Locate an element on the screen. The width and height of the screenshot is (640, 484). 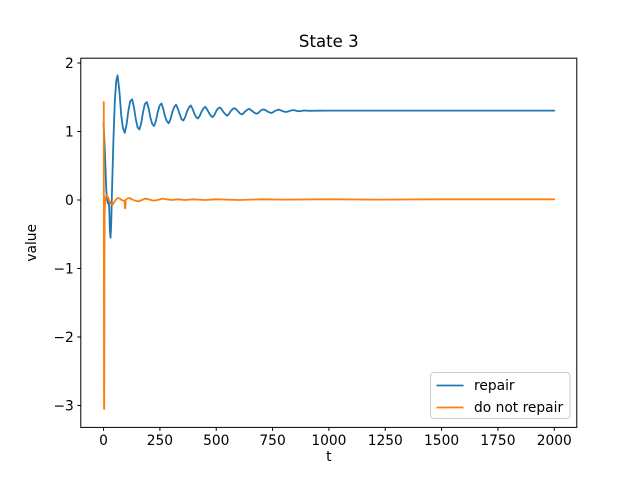
x-tick-label: 500 is located at coordinates (216, 441).